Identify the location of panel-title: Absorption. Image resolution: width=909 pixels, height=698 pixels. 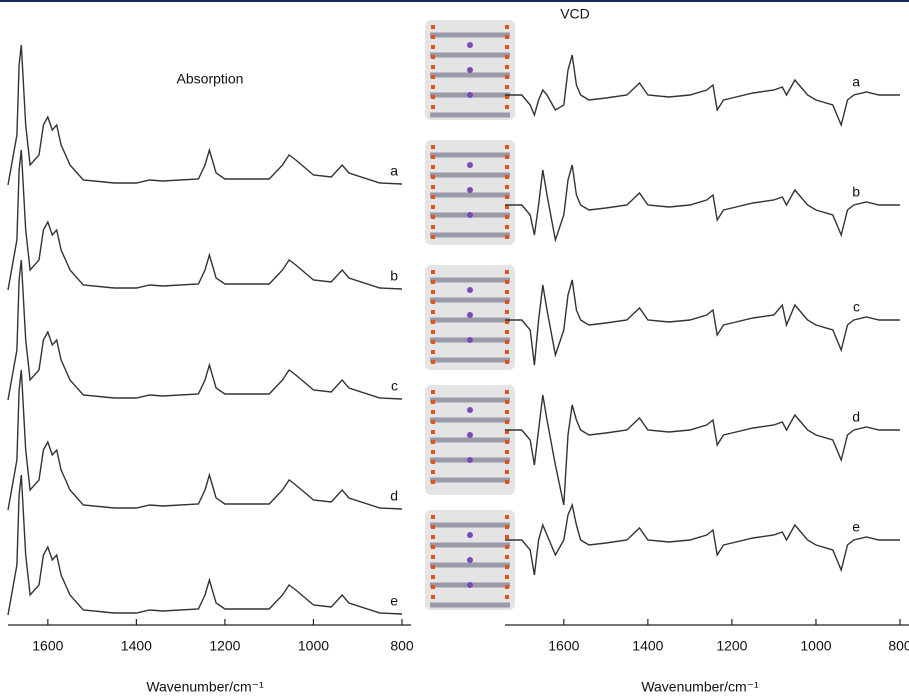
(210, 79).